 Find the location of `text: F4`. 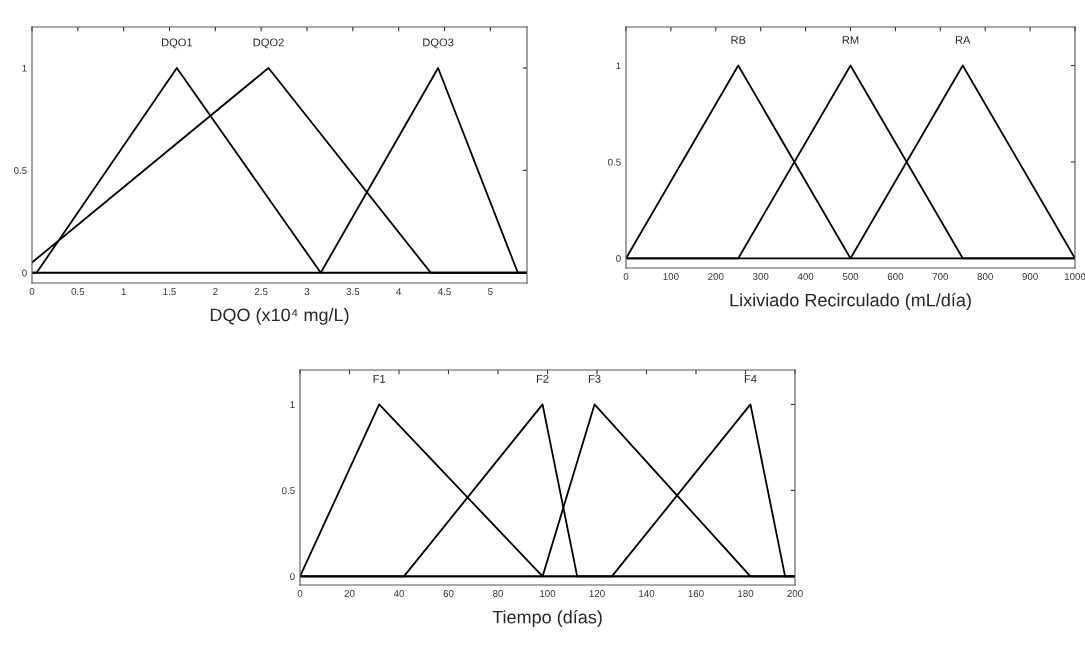

text: F4 is located at coordinates (750, 379).